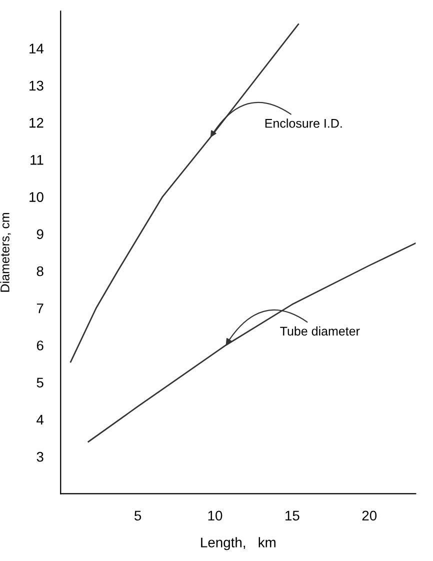 This screenshot has width=433, height=561. I want to click on y-tick-label: 6, so click(40, 345).